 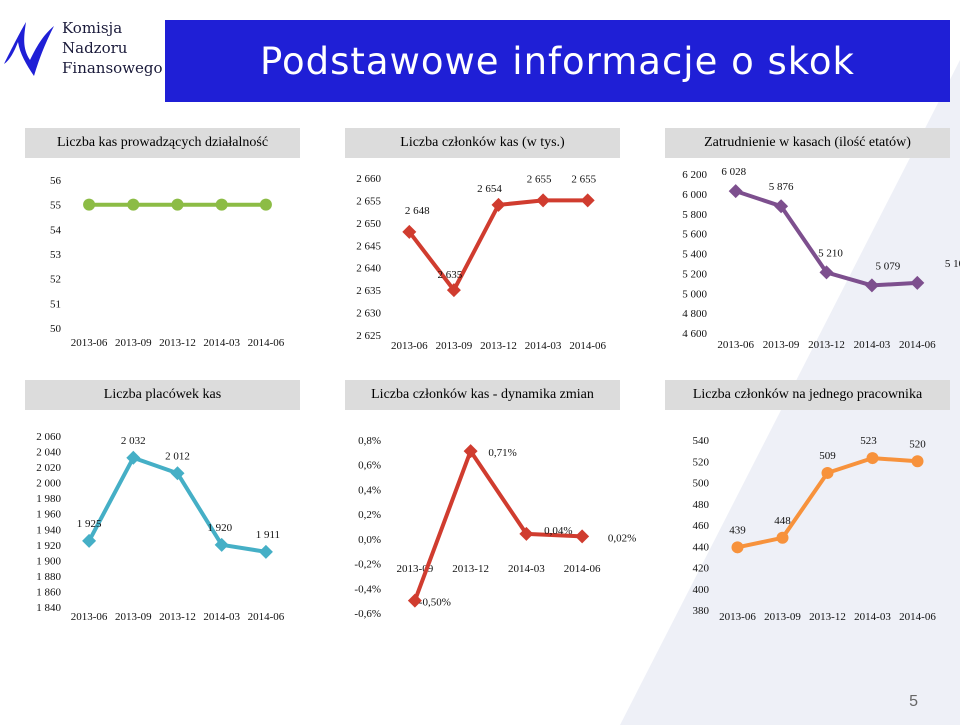 I want to click on y-tick-label: 1 840, so click(x=48, y=608).